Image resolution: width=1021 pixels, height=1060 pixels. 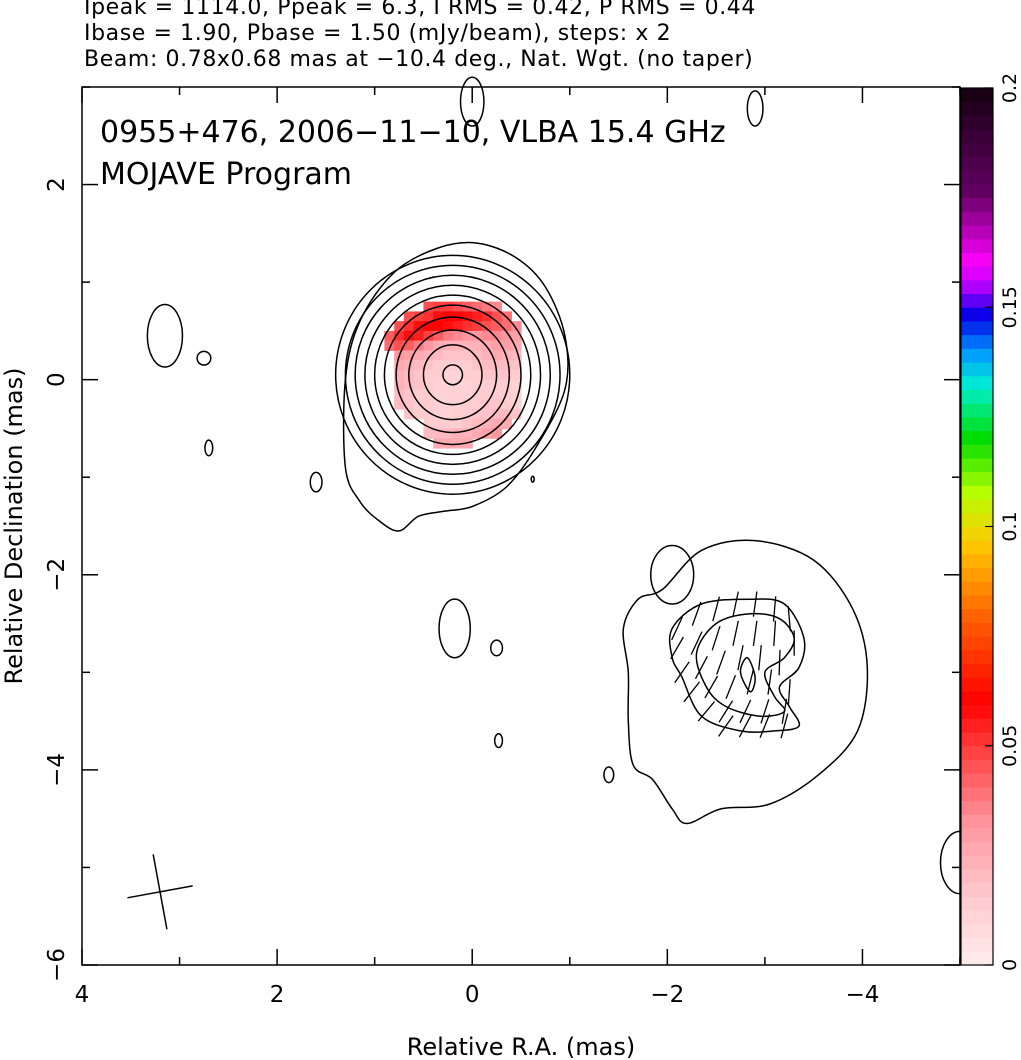 What do you see at coordinates (1010, 307) in the screenshot?
I see `colorbar-tick-label: 0.15` at bounding box center [1010, 307].